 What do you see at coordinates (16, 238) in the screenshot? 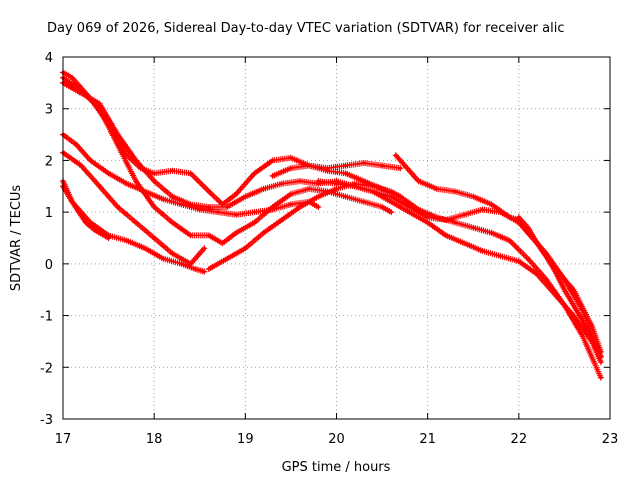
I see `y-axis-label: SDTVAR / TECUs` at bounding box center [16, 238].